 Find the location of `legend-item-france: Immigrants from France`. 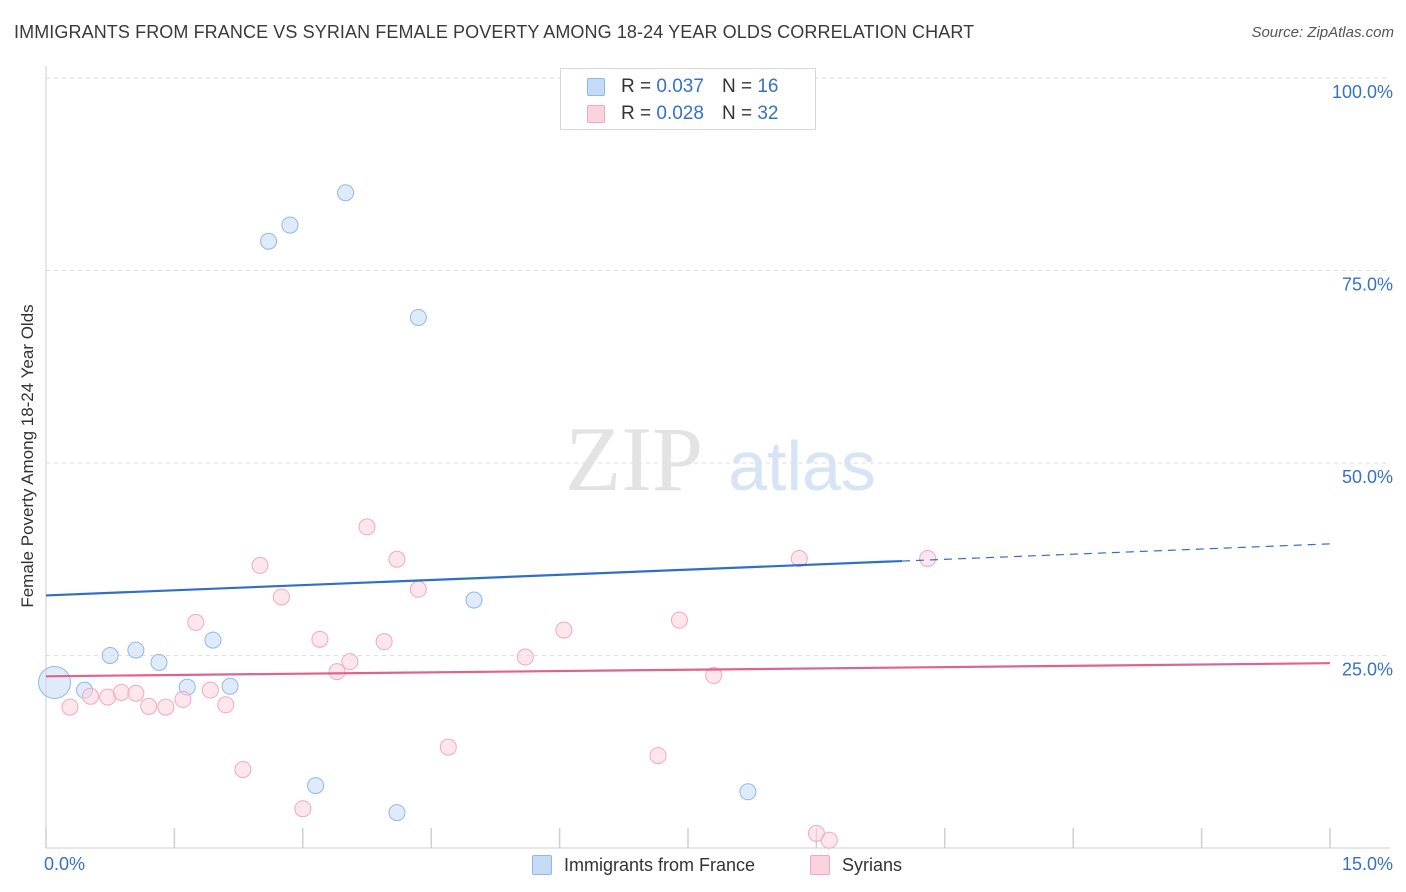

legend-item-france: Immigrants from France is located at coordinates (643, 865).